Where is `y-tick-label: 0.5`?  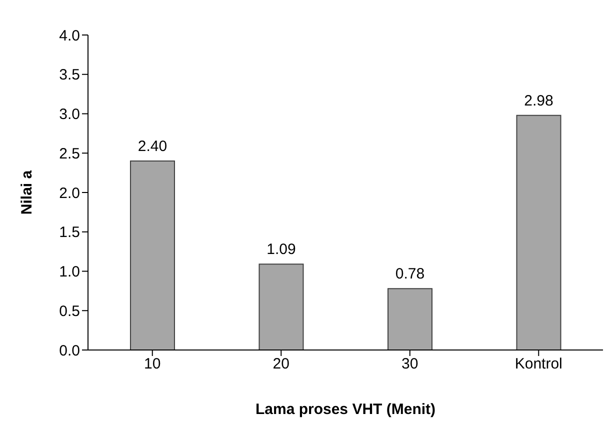 y-tick-label: 0.5 is located at coordinates (69, 311).